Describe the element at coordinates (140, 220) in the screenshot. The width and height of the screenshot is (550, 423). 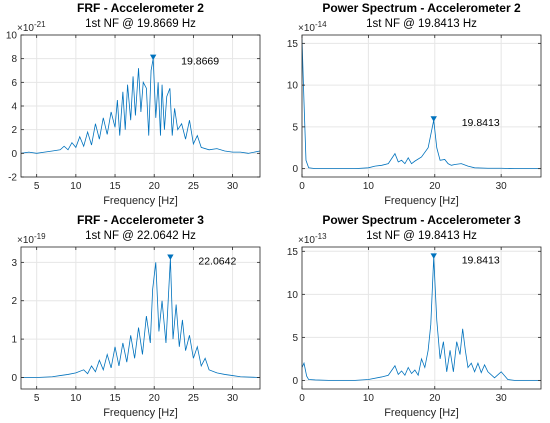
I see `chart-title: FRF - Accelerometer 3` at that location.